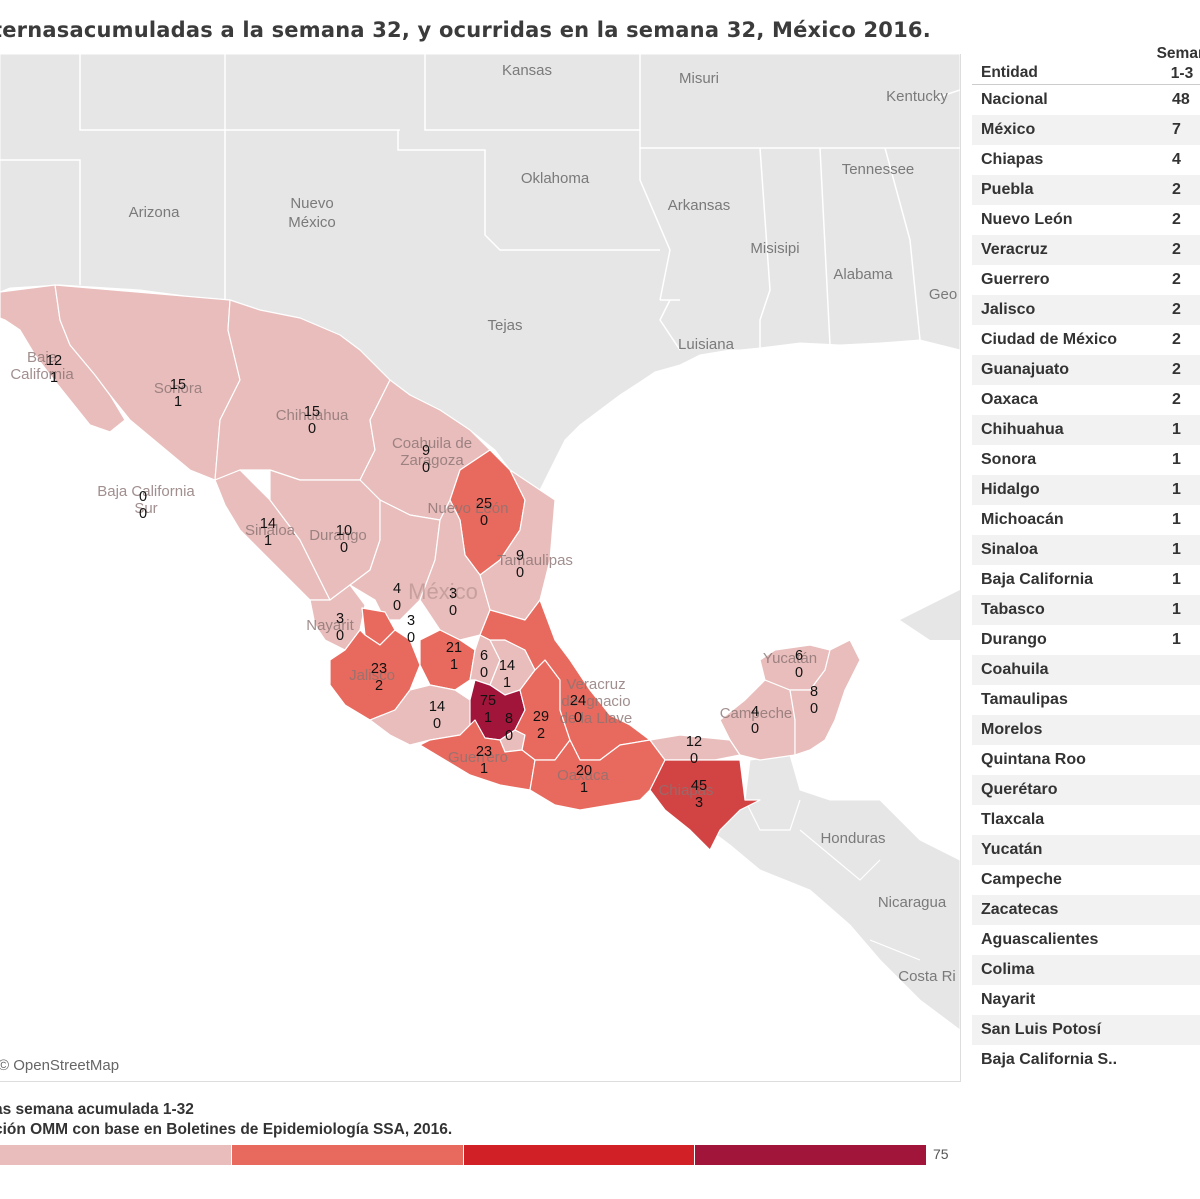 The height and width of the screenshot is (1199, 1200). What do you see at coordinates (1086, 850) in the screenshot?
I see `table-row: Yucatán` at bounding box center [1086, 850].